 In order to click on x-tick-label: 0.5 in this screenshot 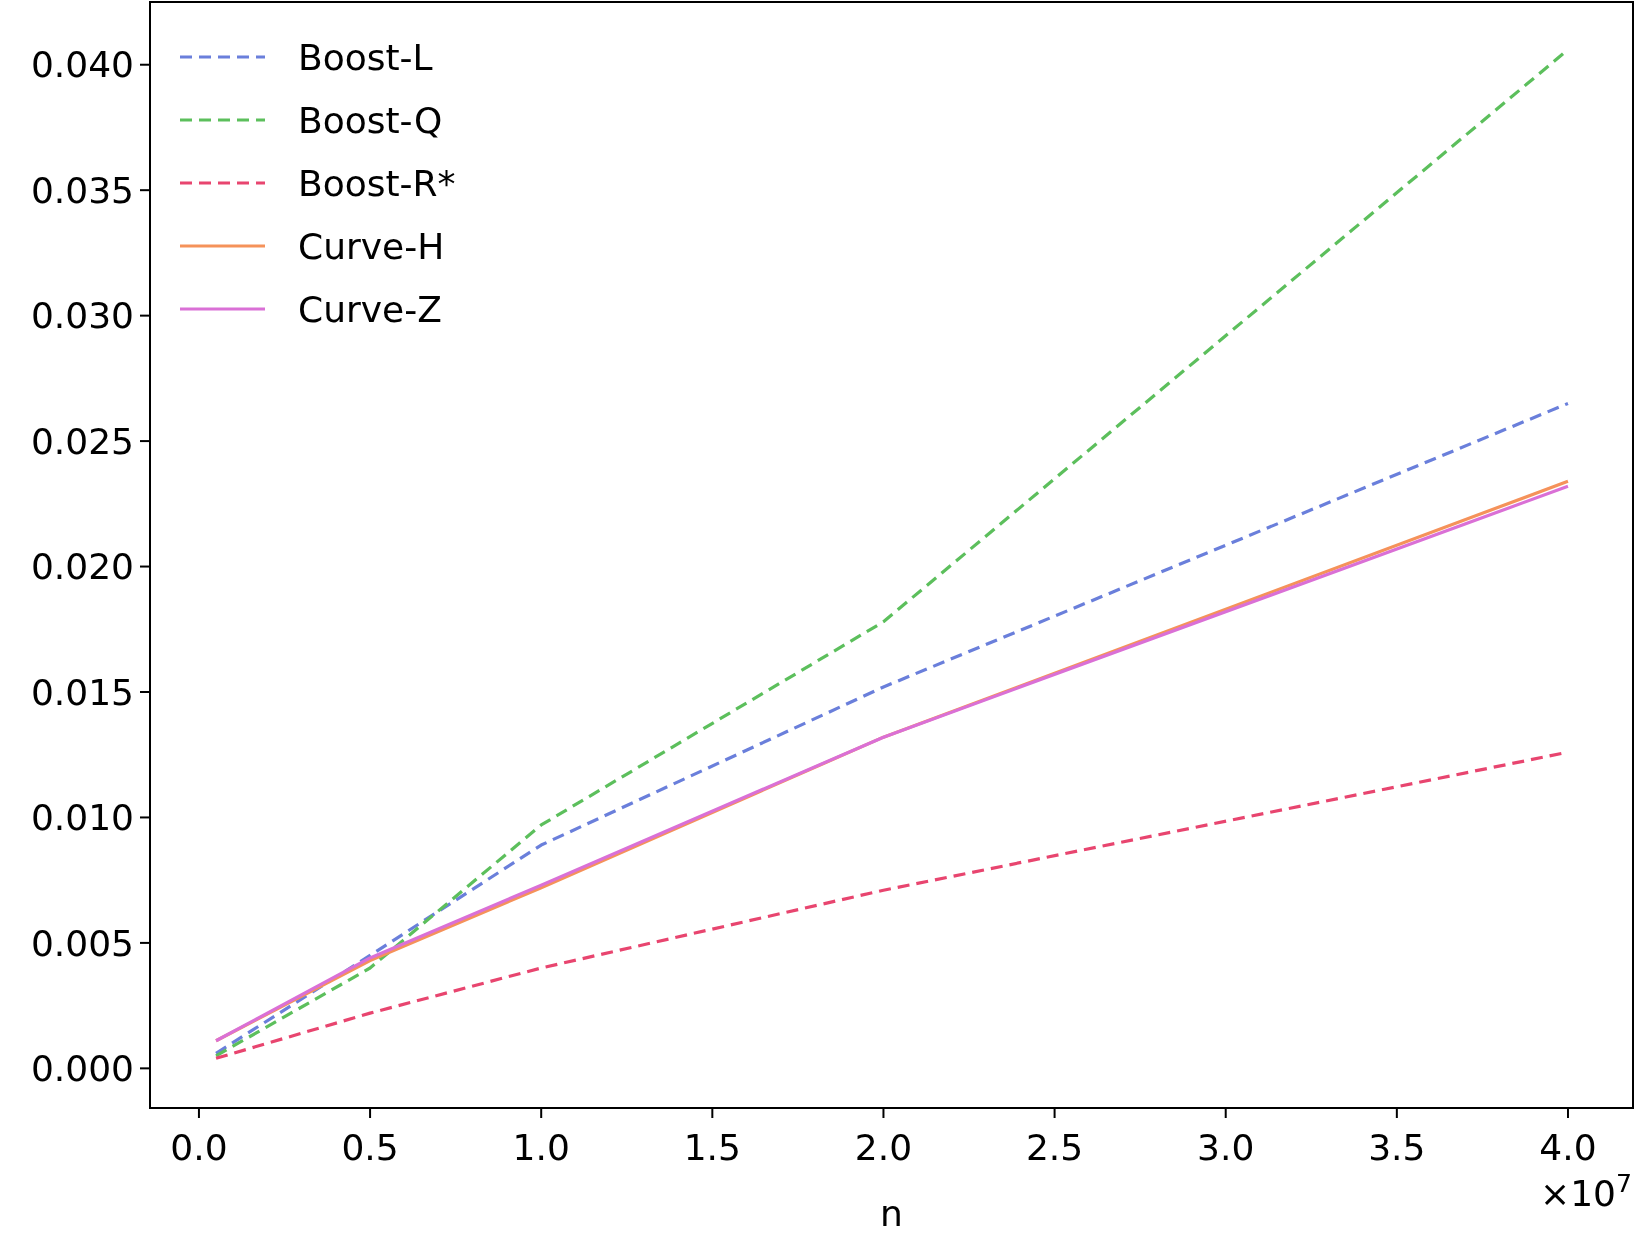, I will do `click(370, 1147)`.